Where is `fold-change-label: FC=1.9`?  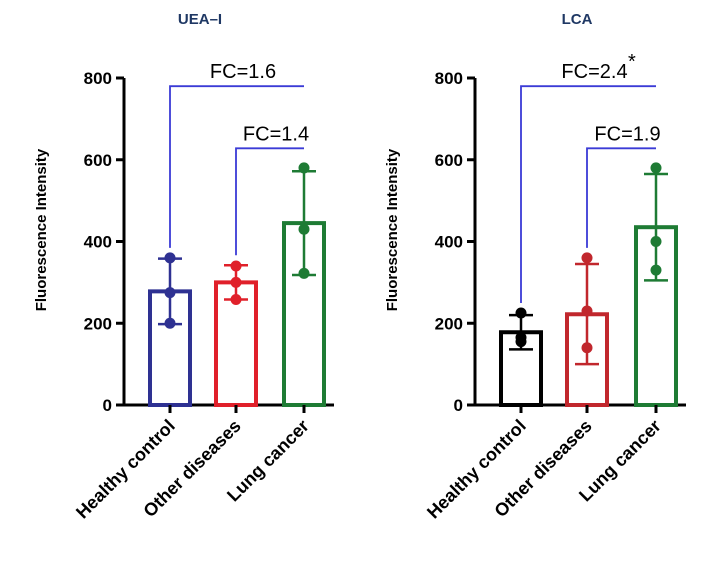 fold-change-label: FC=1.9 is located at coordinates (627, 134).